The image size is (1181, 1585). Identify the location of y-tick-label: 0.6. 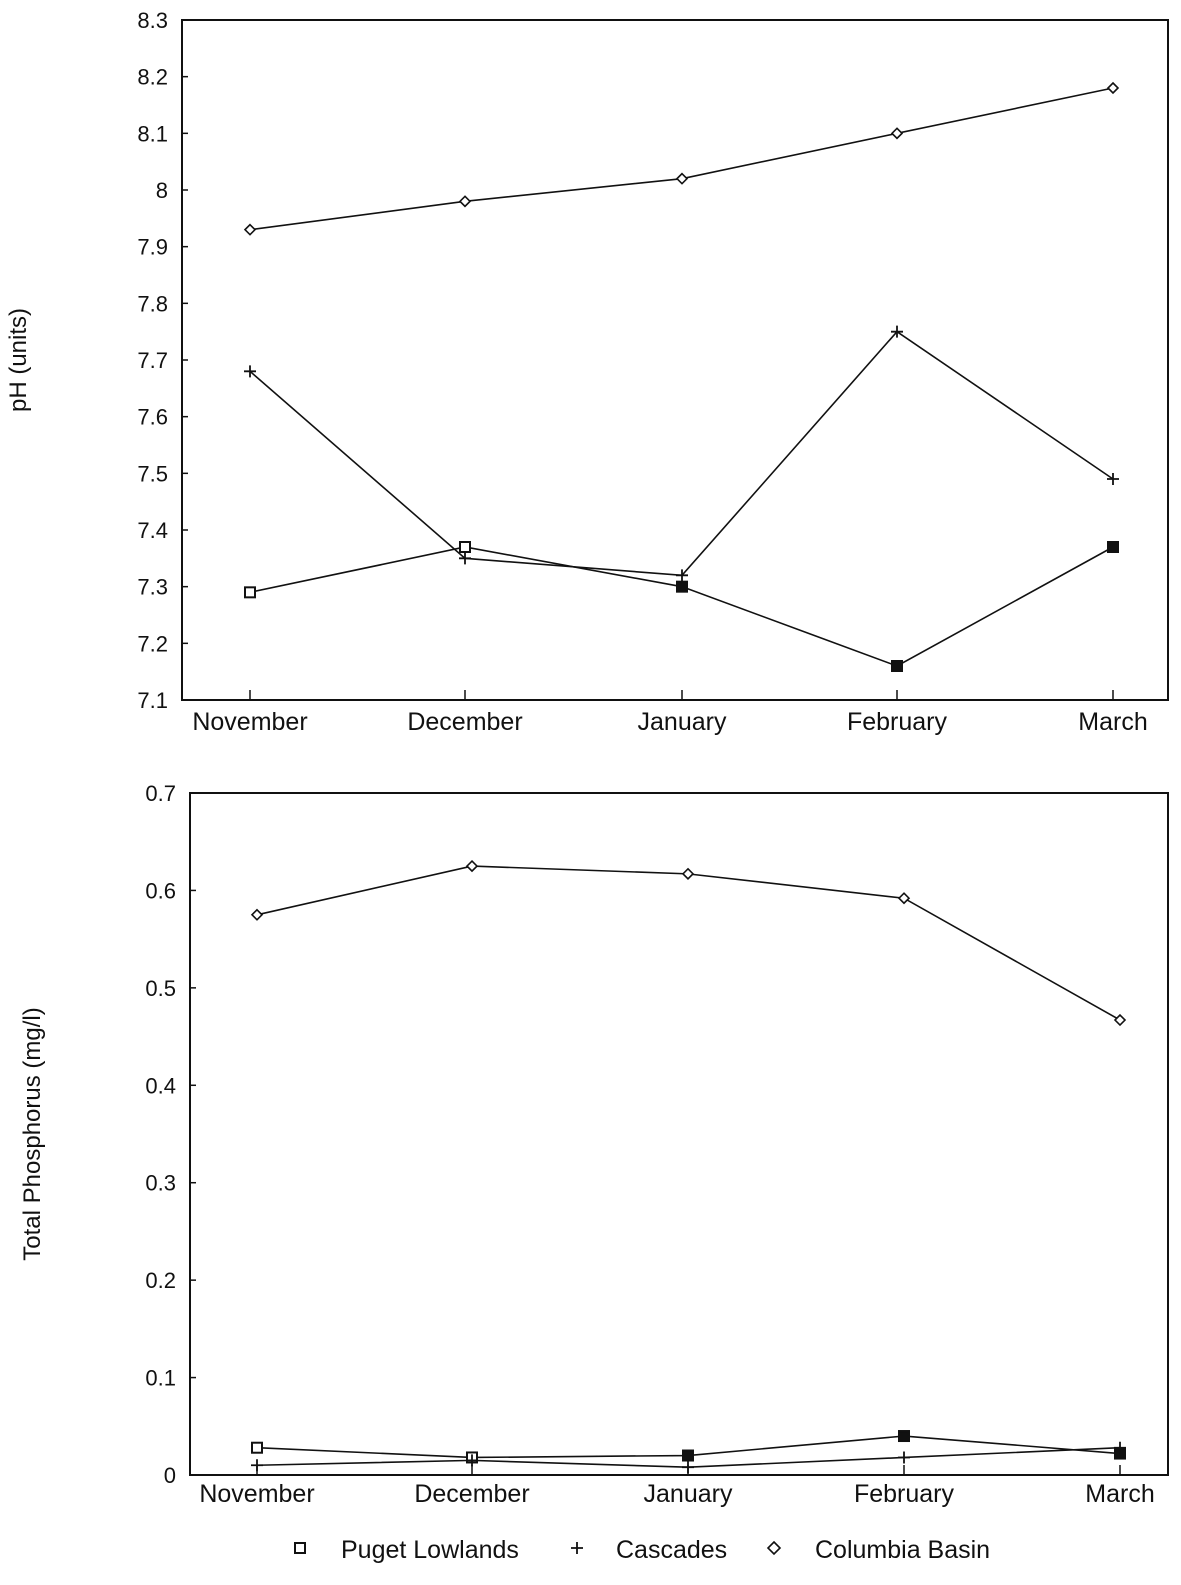
(160, 890).